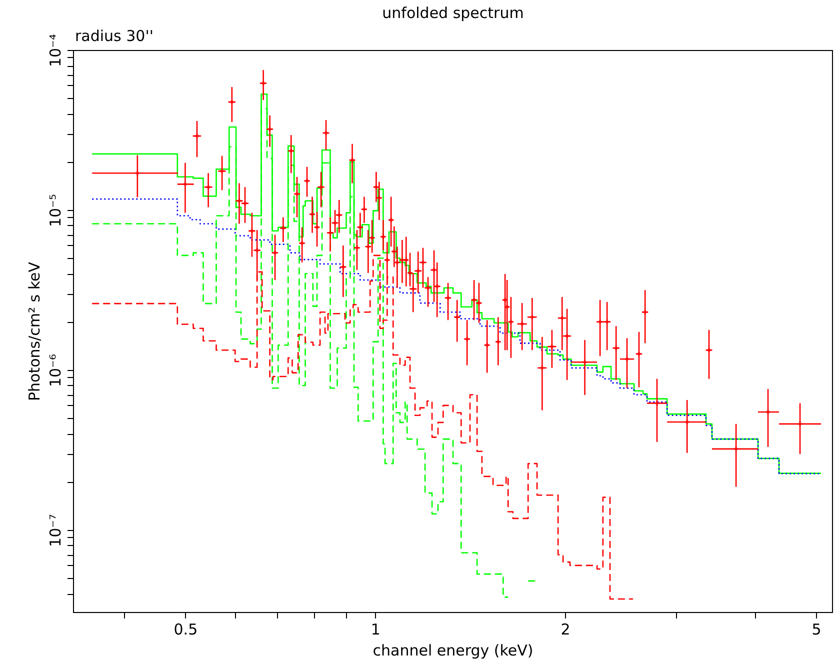 This screenshot has height=671, width=834. What do you see at coordinates (55, 51) in the screenshot?
I see `y-tick-label: 10⁻⁴` at bounding box center [55, 51].